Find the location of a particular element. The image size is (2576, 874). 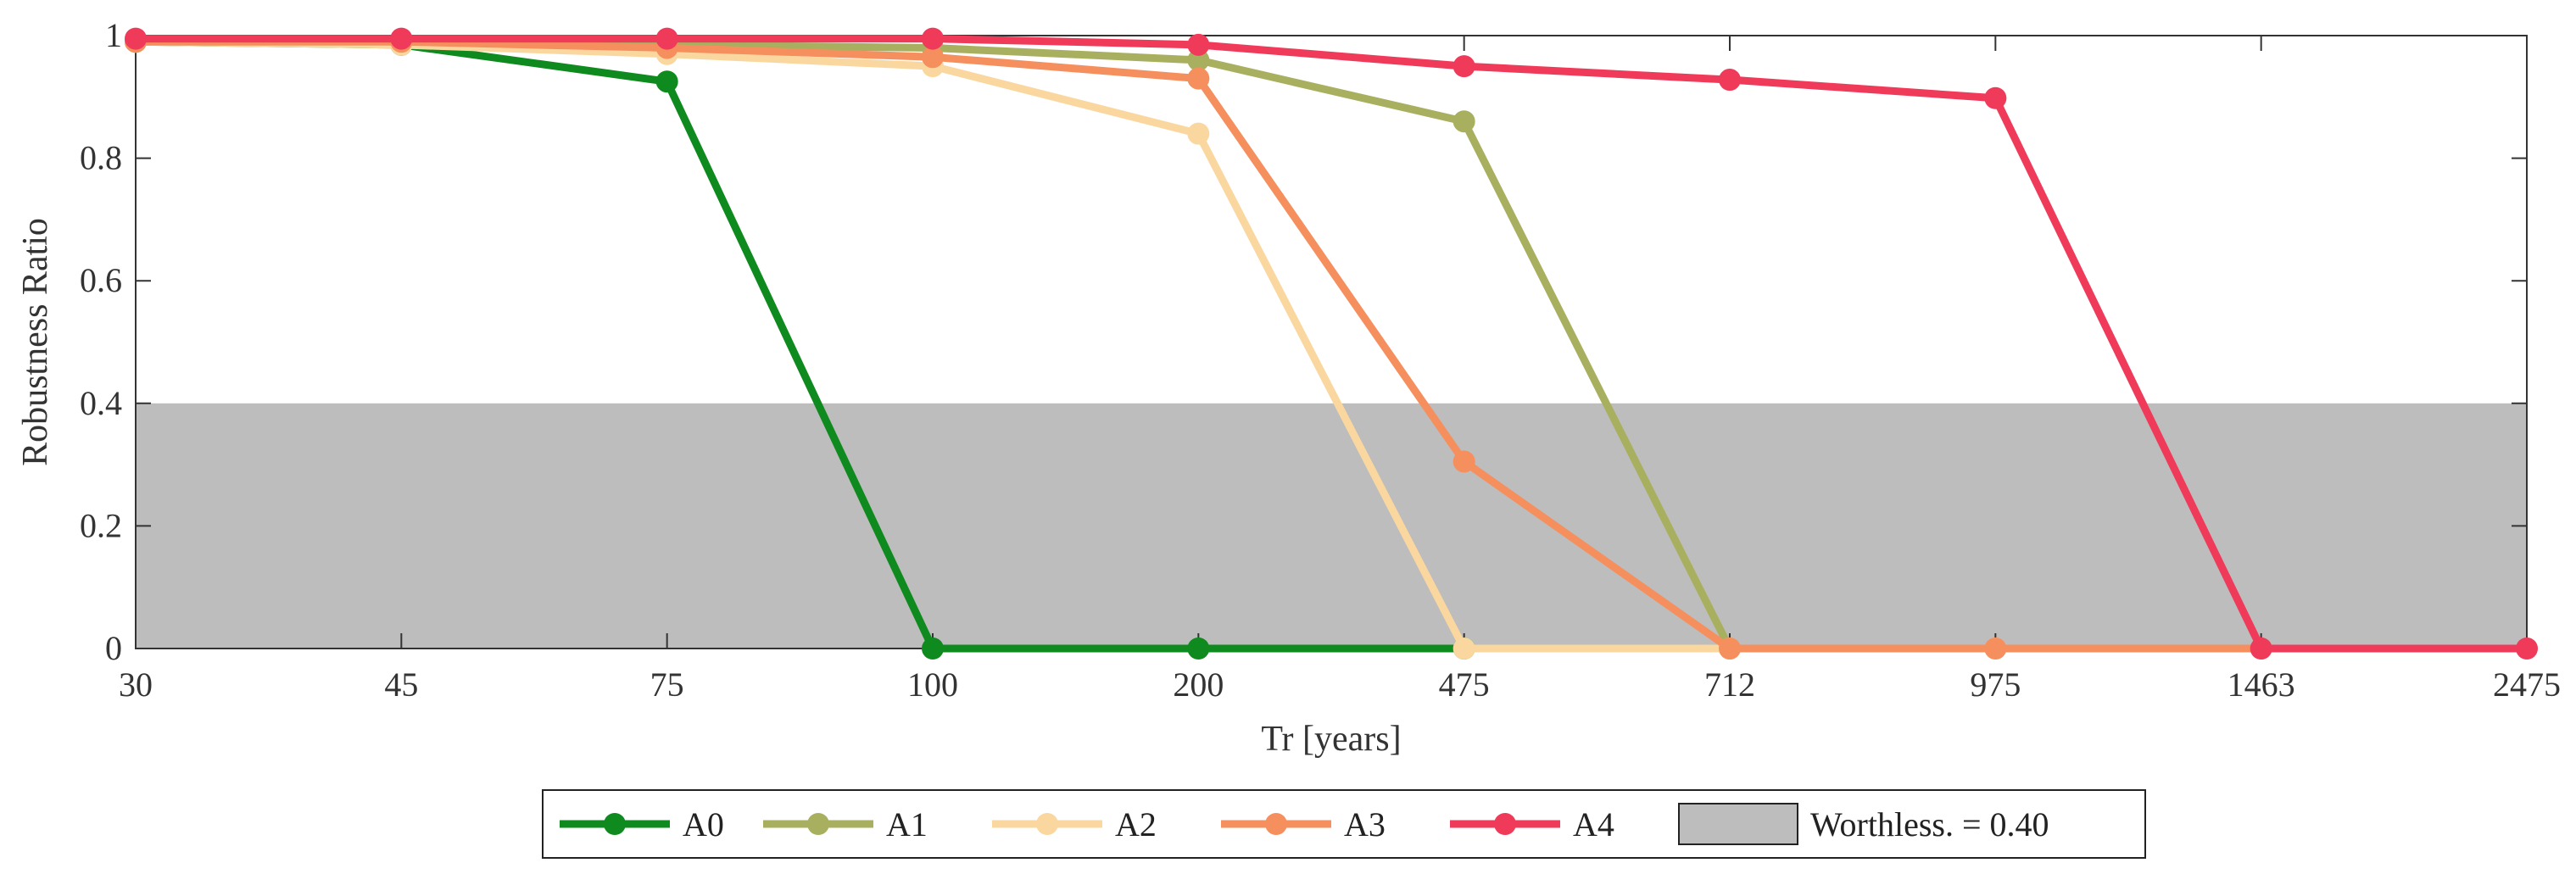

y-tick-label: 0.4 is located at coordinates (101, 403).